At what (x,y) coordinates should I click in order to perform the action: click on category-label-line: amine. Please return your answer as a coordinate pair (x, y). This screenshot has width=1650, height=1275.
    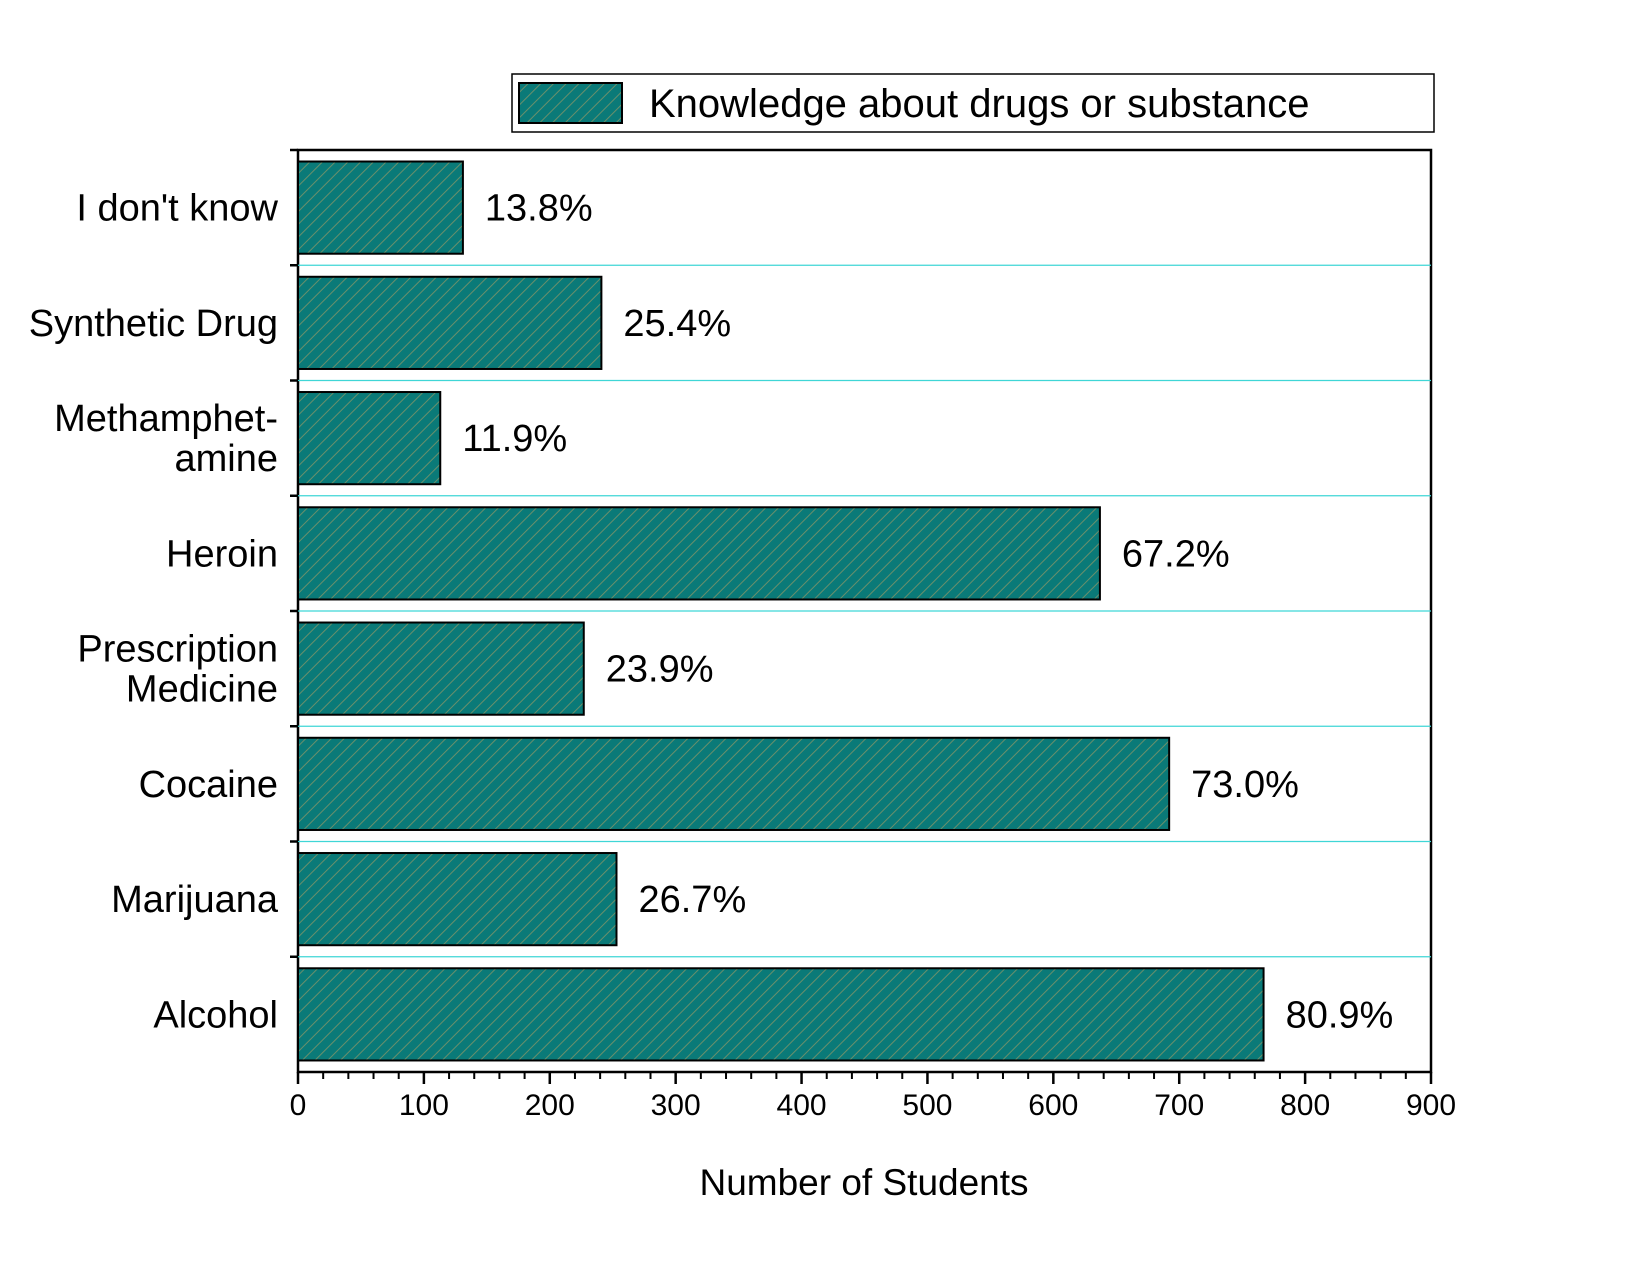
    Looking at the image, I should click on (227, 459).